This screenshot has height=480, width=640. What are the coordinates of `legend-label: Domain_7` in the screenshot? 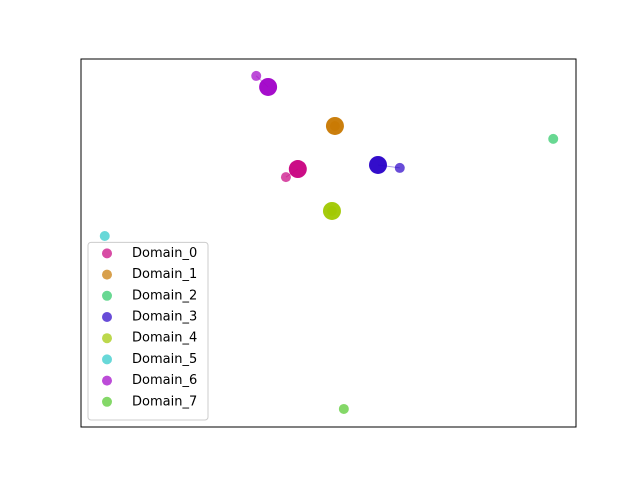 It's located at (164, 401).